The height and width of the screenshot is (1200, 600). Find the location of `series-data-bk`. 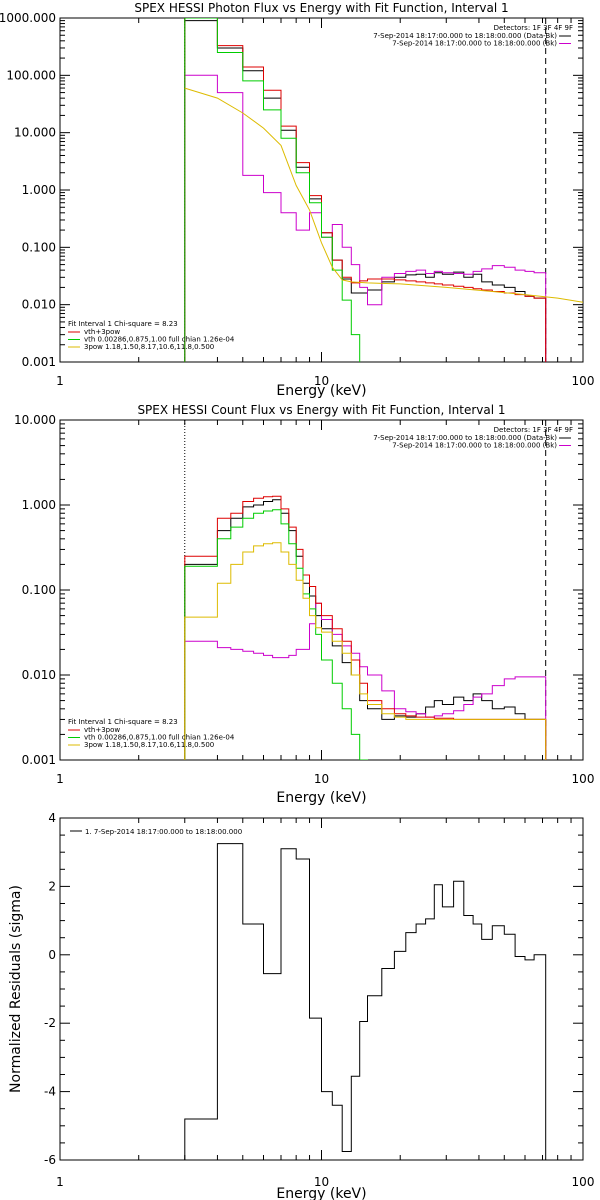

series-data-bk is located at coordinates (365, 629).